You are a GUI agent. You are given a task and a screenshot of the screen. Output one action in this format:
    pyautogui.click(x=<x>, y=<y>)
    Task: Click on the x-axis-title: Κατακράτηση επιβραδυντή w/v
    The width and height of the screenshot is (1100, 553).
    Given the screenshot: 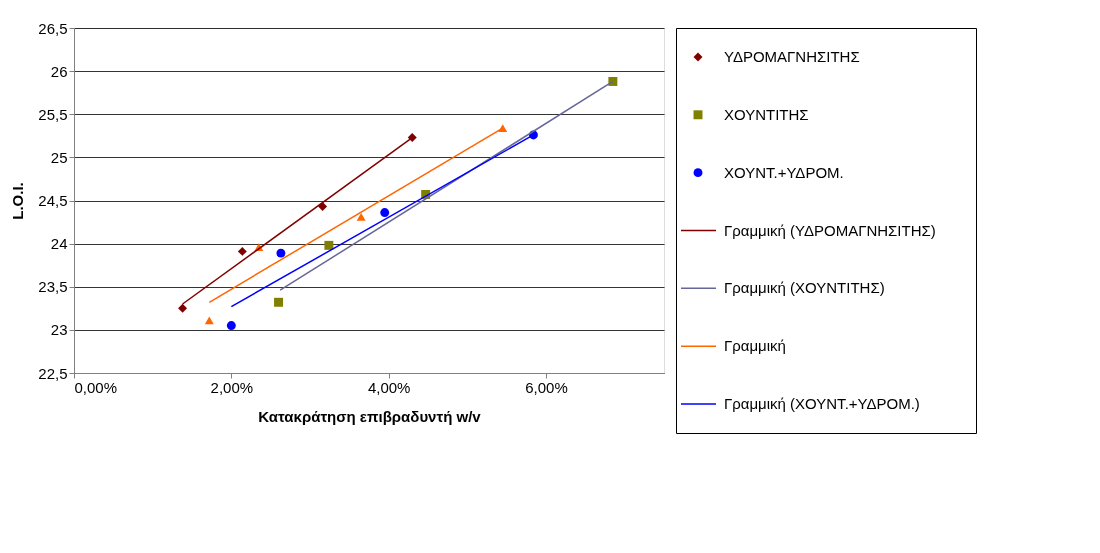 What is the action you would take?
    pyautogui.click(x=370, y=416)
    